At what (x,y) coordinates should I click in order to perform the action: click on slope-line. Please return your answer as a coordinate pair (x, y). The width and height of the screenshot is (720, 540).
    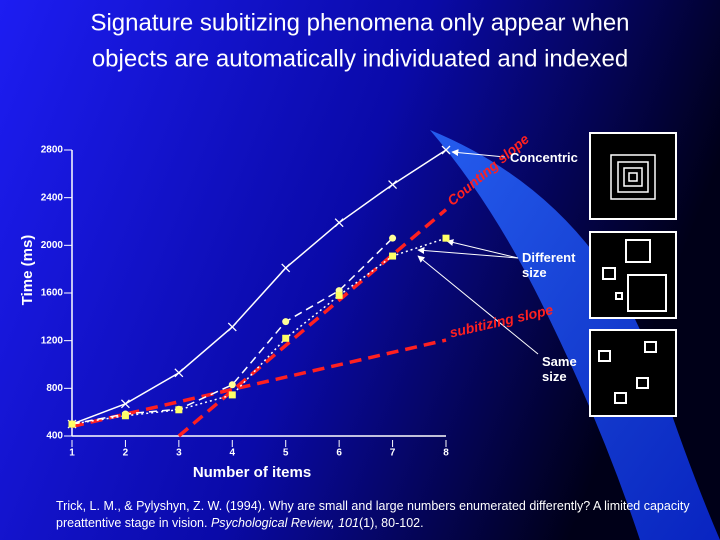
    Looking at the image, I should click on (259, 383).